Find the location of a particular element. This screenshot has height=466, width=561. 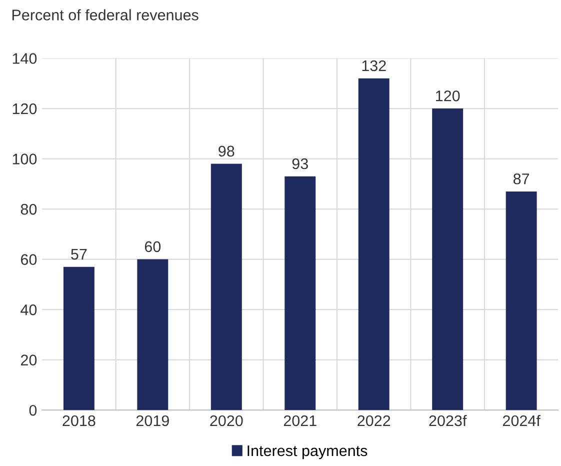

data-label: 98 is located at coordinates (226, 151).